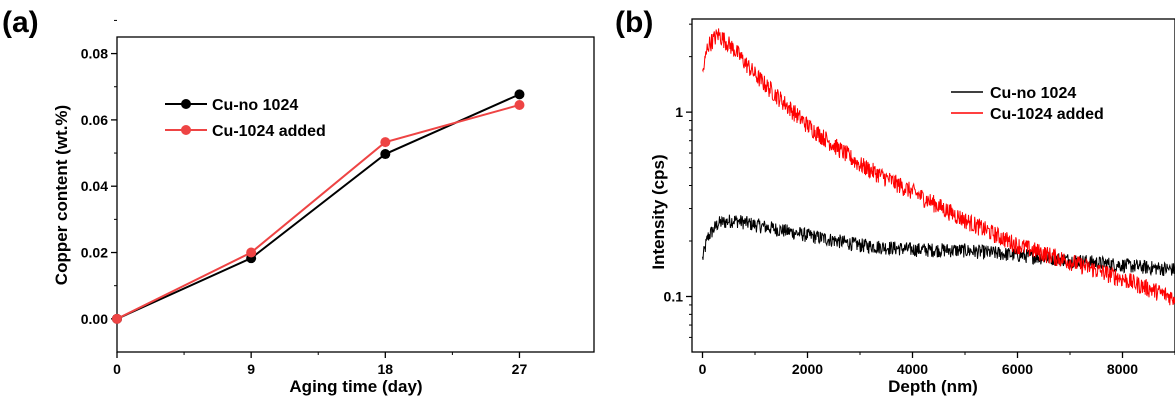 This screenshot has width=1175, height=402. I want to click on legend-marker-cu-1024-added, so click(186, 130).